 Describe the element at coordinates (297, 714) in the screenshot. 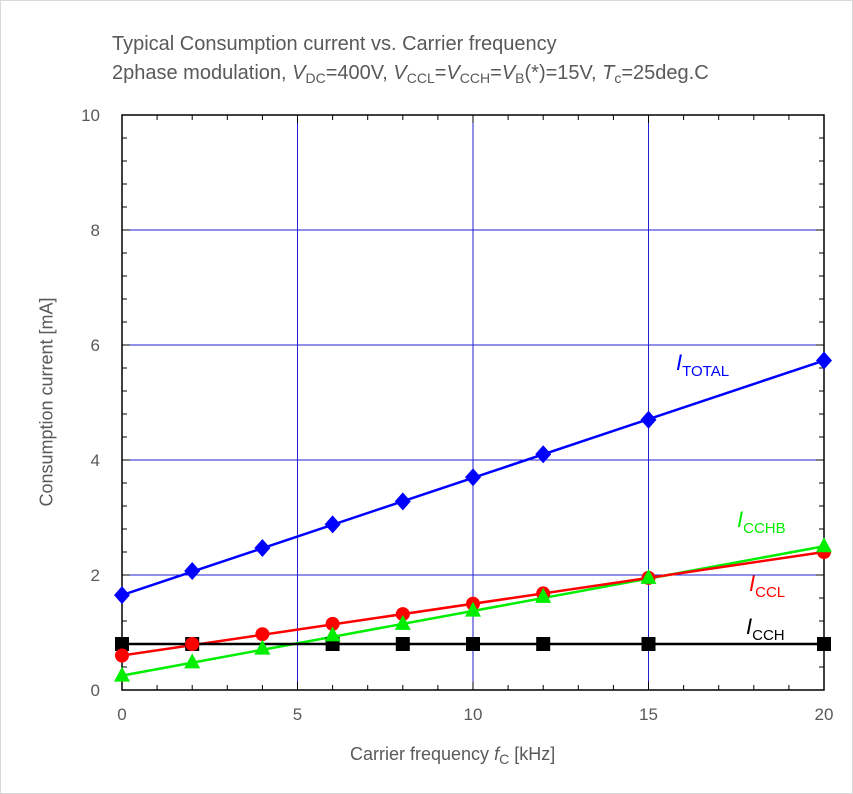

I see `x-tick-label: 5` at that location.